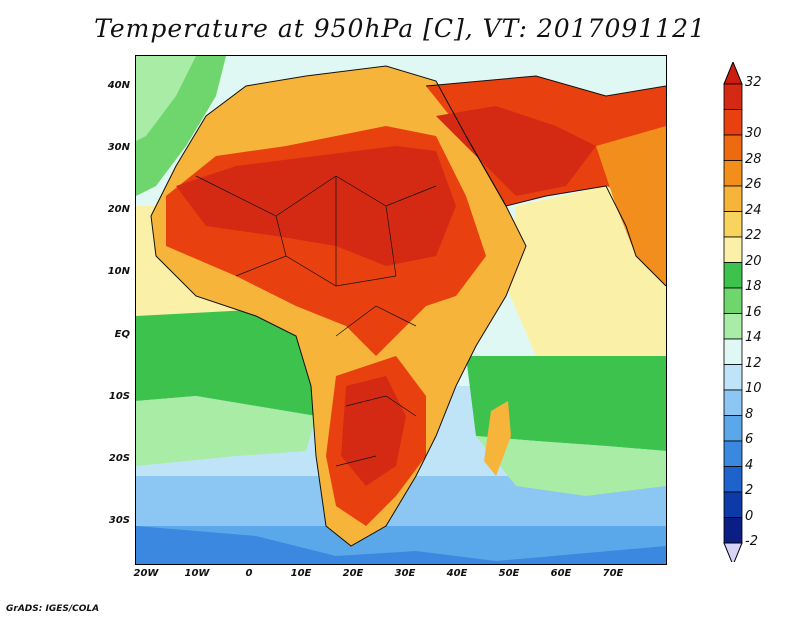  Describe the element at coordinates (571, 466) in the screenshot. I see `green-belt-indian-light` at that location.